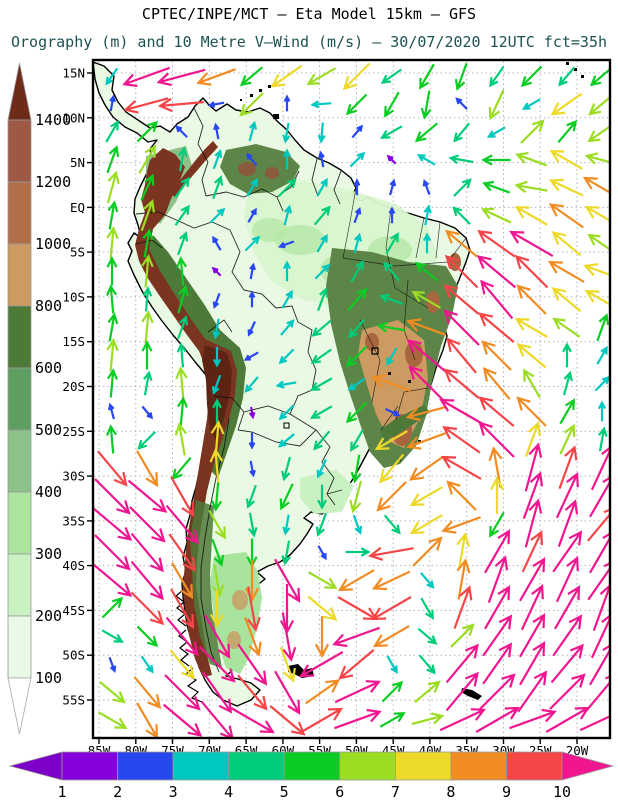  Describe the element at coordinates (53, 244) in the screenshot. I see `elevation-scale-label: 1000` at that location.